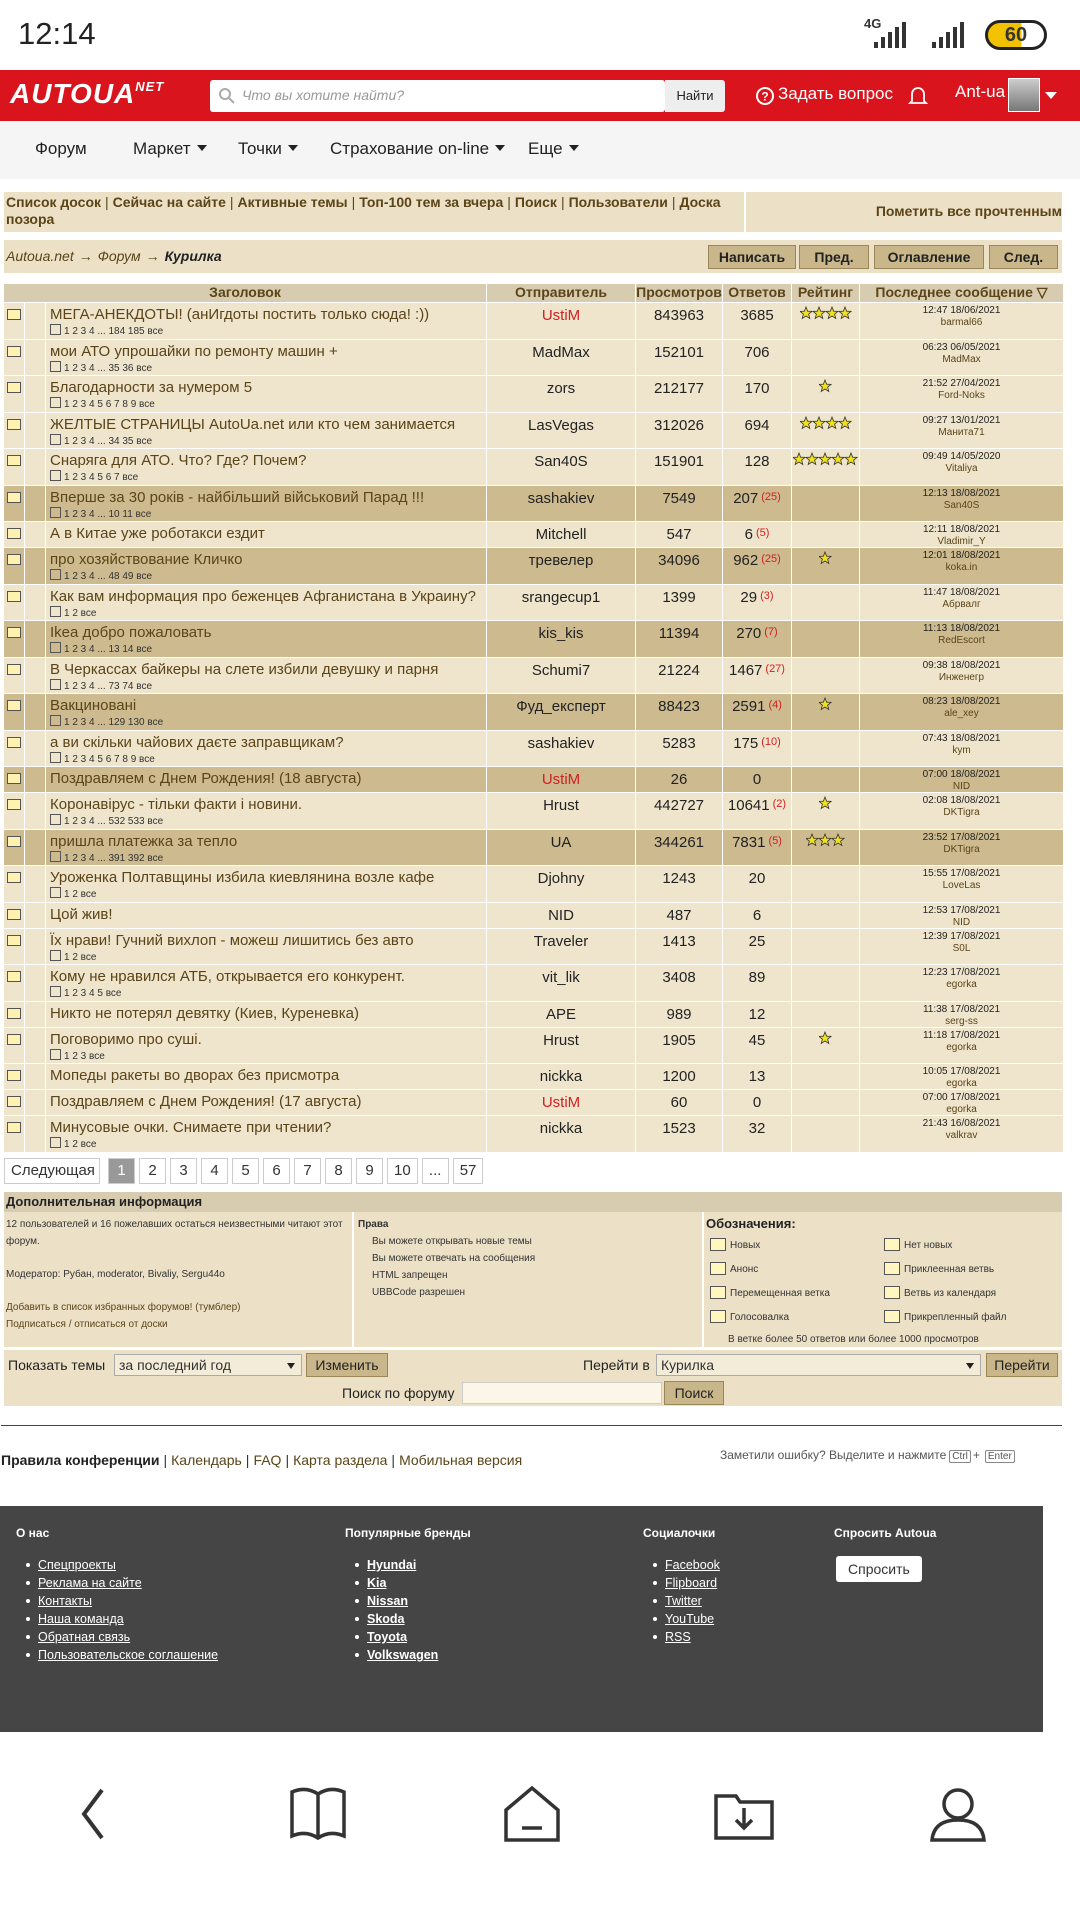 The width and height of the screenshot is (1080, 1920). I want to click on user-name: Ant-ua, so click(980, 91).